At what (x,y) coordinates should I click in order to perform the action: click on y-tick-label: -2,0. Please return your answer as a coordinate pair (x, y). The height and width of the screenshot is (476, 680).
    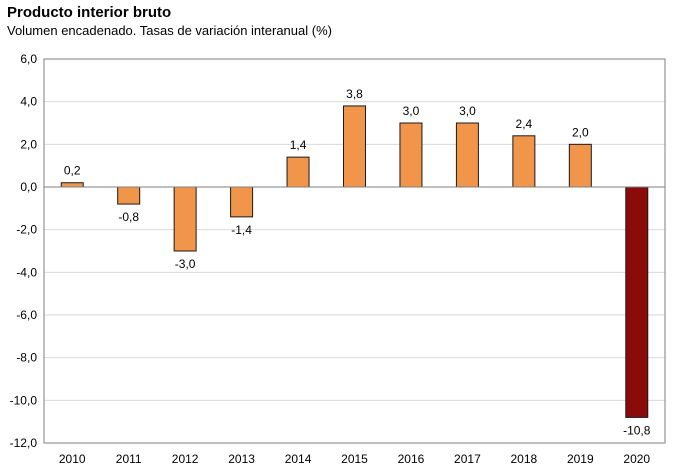
    Looking at the image, I should click on (26, 230).